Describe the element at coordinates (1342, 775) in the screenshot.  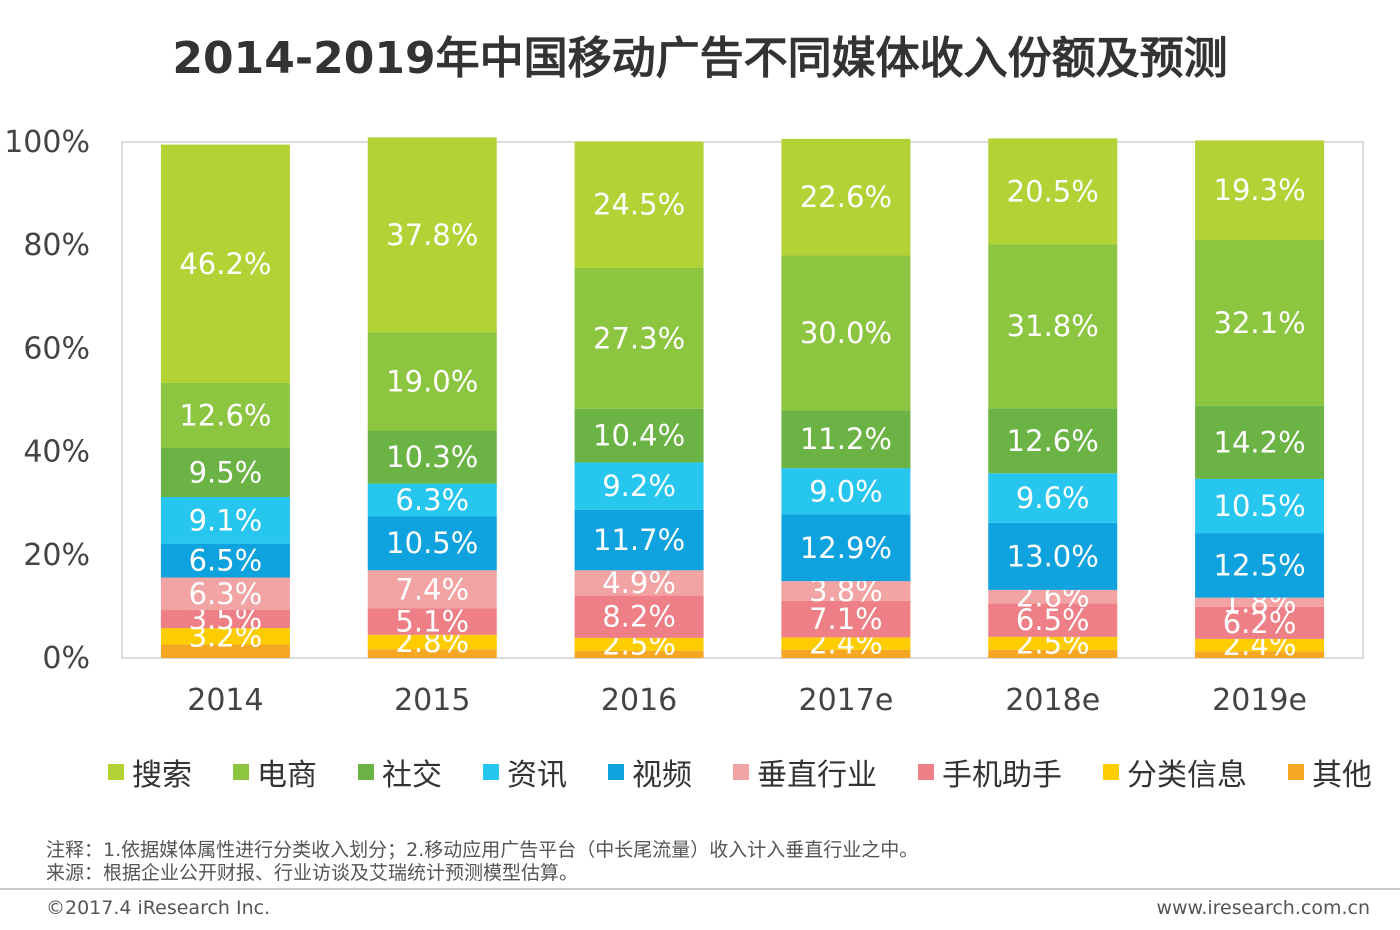
I see `legend-label: 其他` at that location.